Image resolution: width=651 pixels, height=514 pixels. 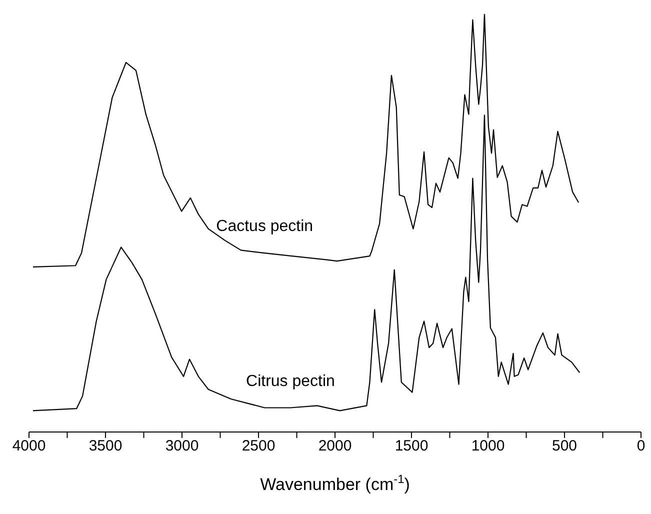 I want to click on x-tick-label: 2000, so click(x=335, y=446).